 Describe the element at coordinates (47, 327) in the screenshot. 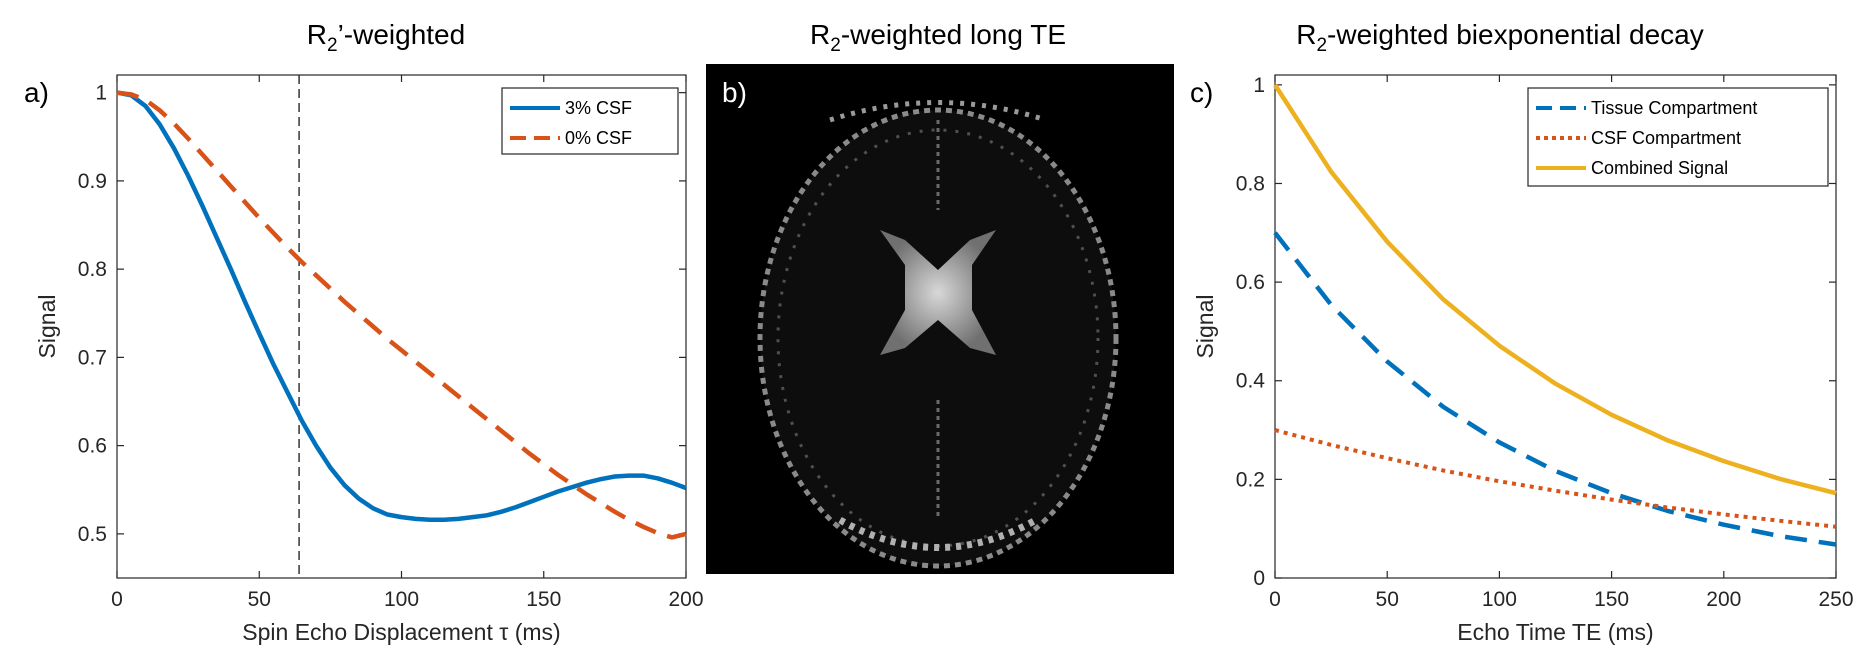

I see `y-axis-label-a: Signal` at that location.